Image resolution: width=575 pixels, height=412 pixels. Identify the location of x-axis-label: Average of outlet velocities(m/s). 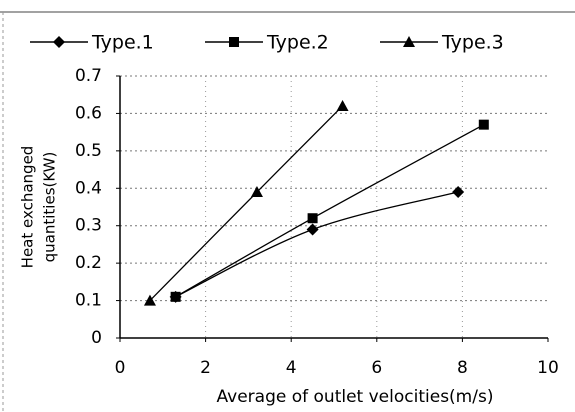
(355, 397).